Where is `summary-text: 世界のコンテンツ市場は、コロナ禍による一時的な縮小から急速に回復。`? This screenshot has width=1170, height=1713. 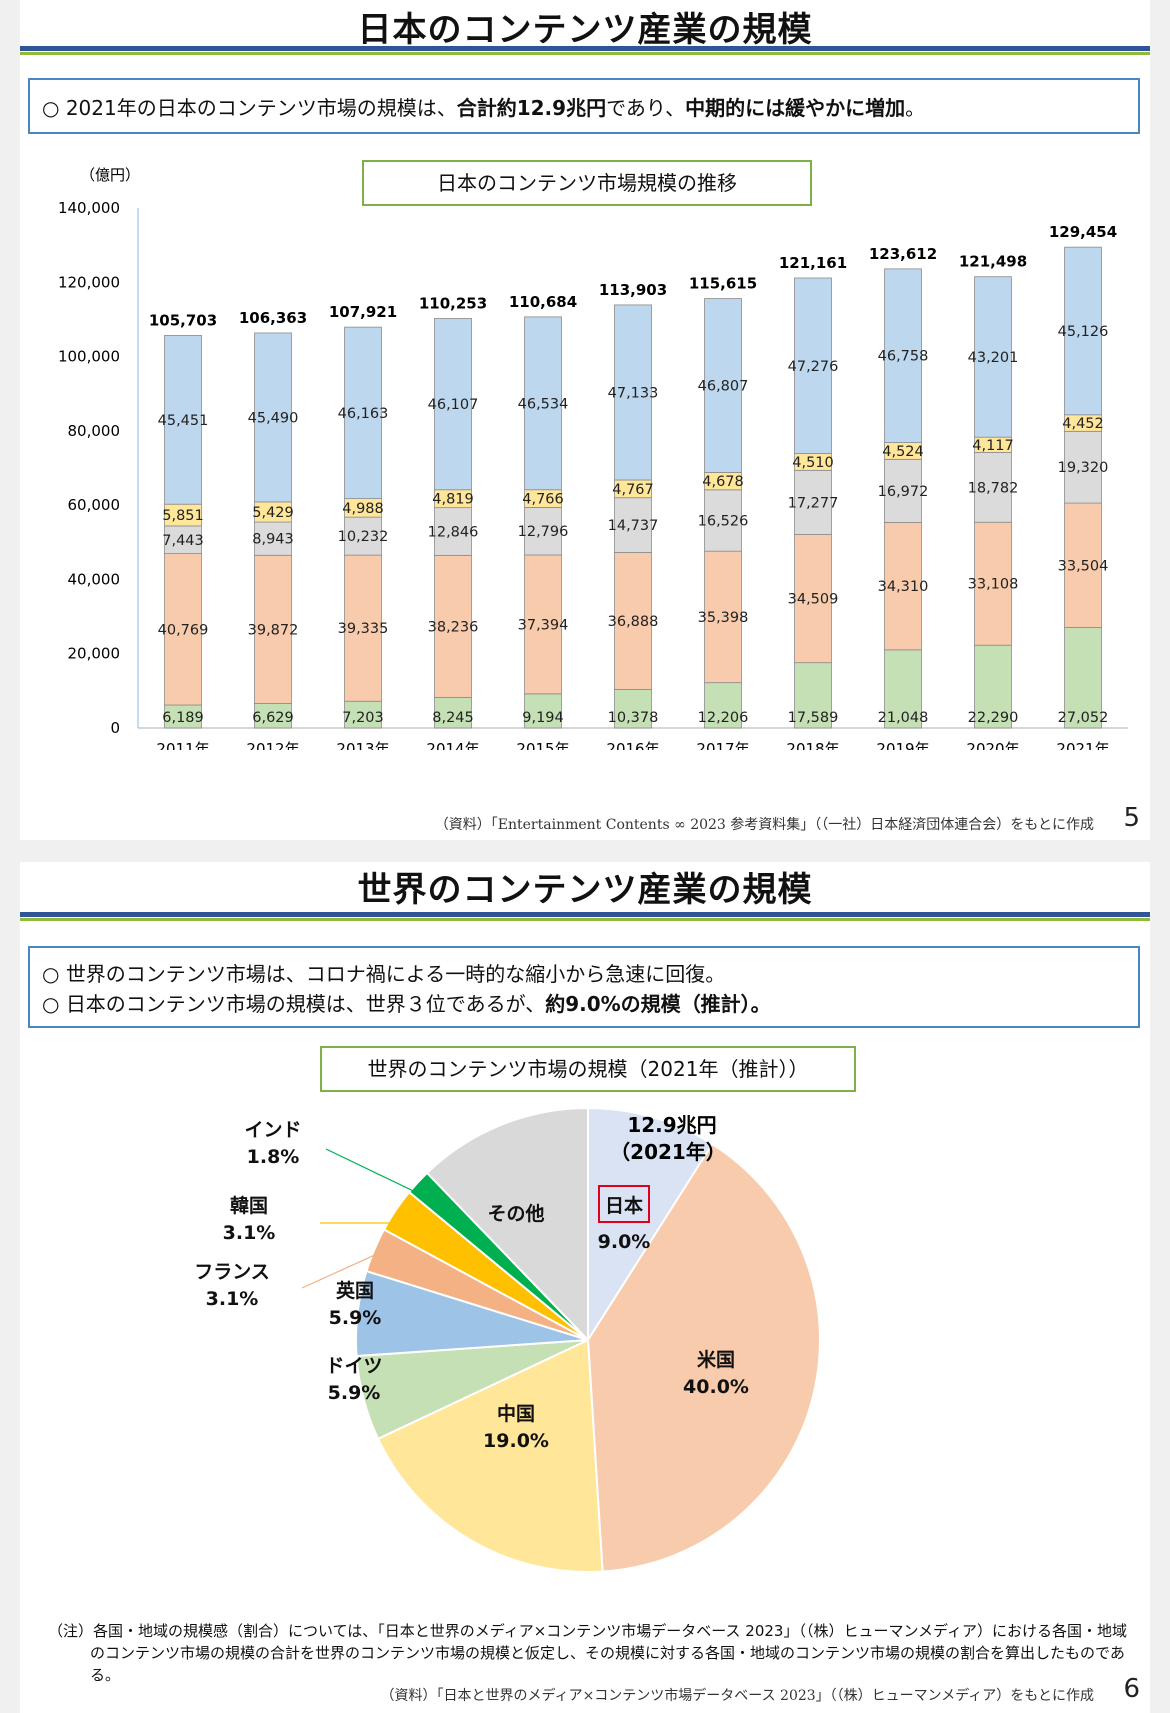
summary-text: 世界のコンテンツ市場は、コロナ禍による一時的な縮小から急速に回復。 is located at coordinates (395, 974).